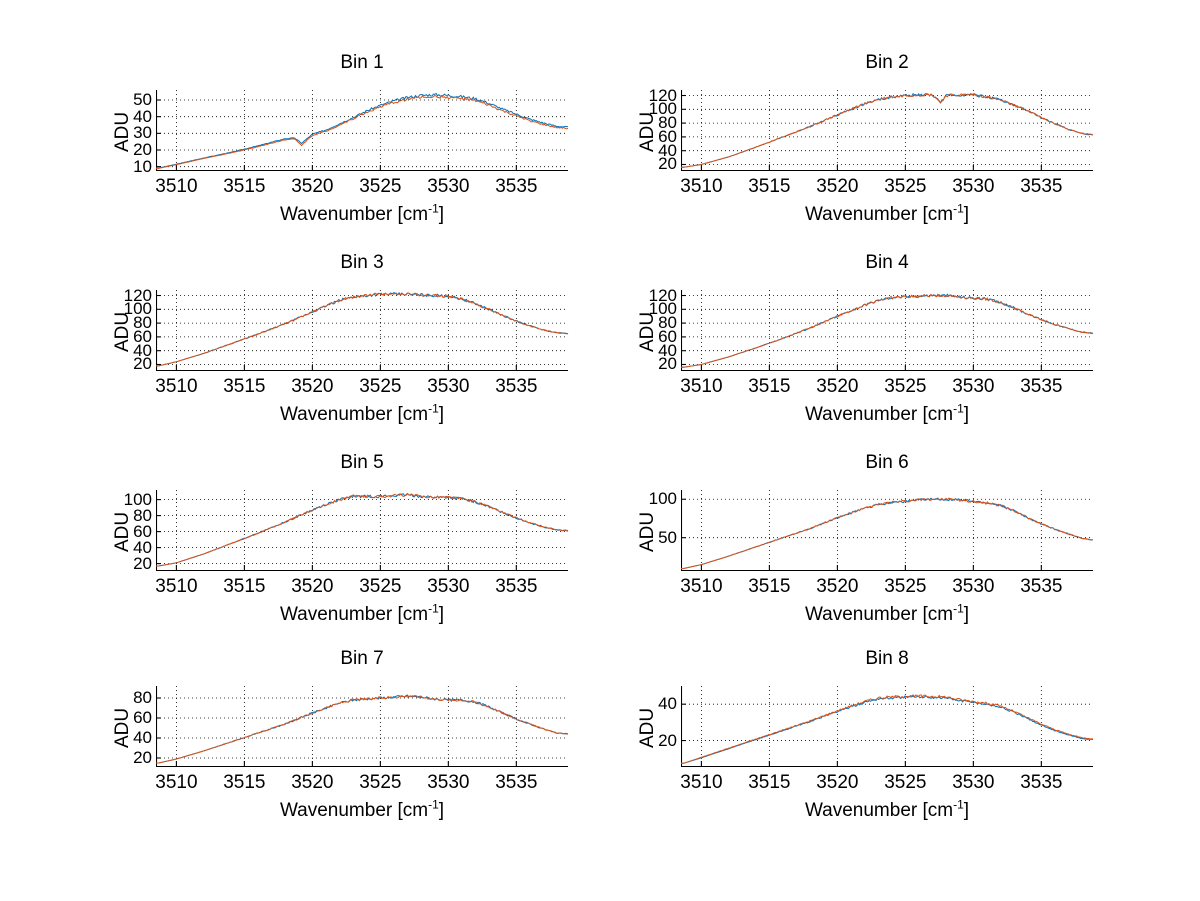 The height and width of the screenshot is (901, 1200). Describe the element at coordinates (362, 462) in the screenshot. I see `subplot-title: Bin 5` at that location.